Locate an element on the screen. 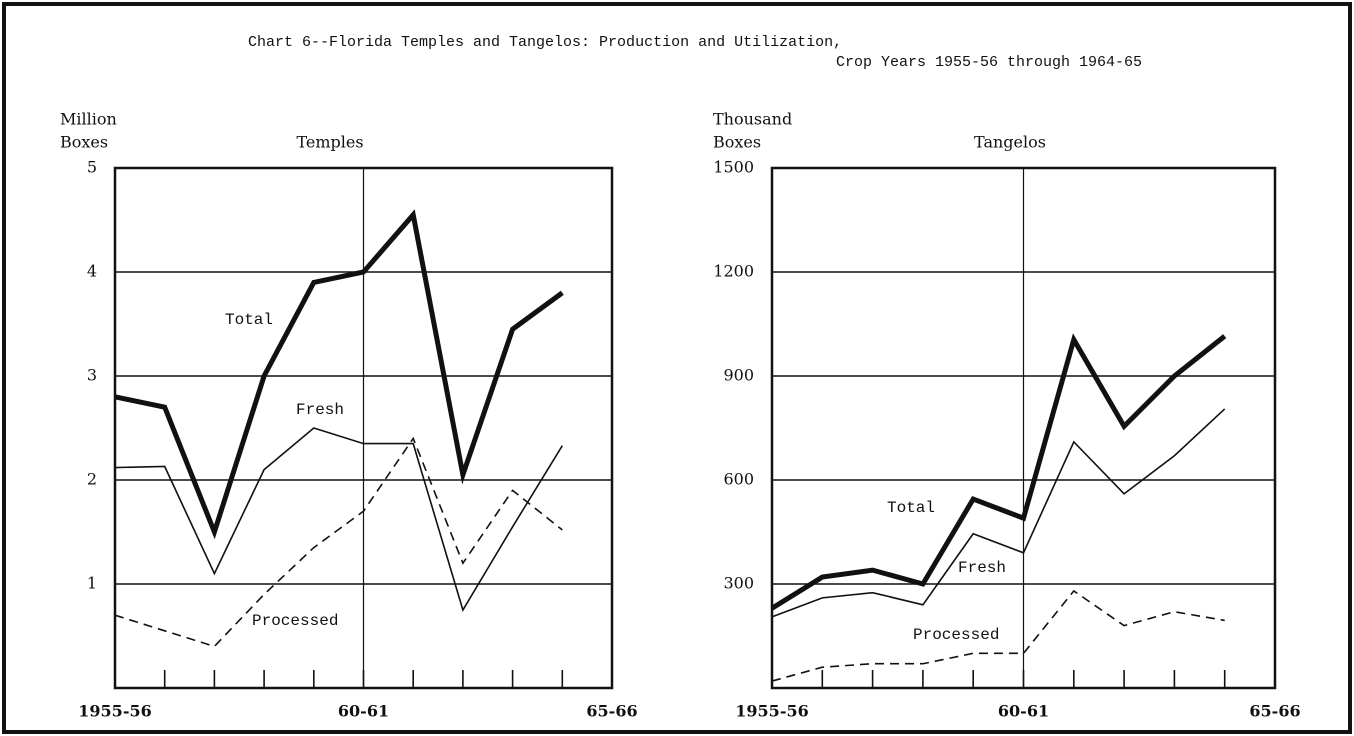 Image resolution: width=1354 pixels, height=736 pixels. y-tick-label: 5 is located at coordinates (92, 167).